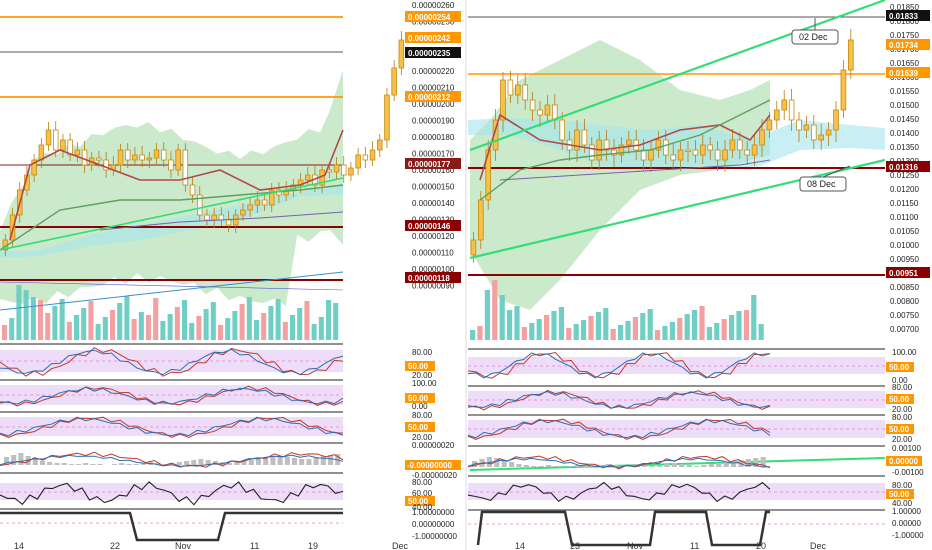  What do you see at coordinates (908, 44) in the screenshot?
I see `price-tag` at bounding box center [908, 44].